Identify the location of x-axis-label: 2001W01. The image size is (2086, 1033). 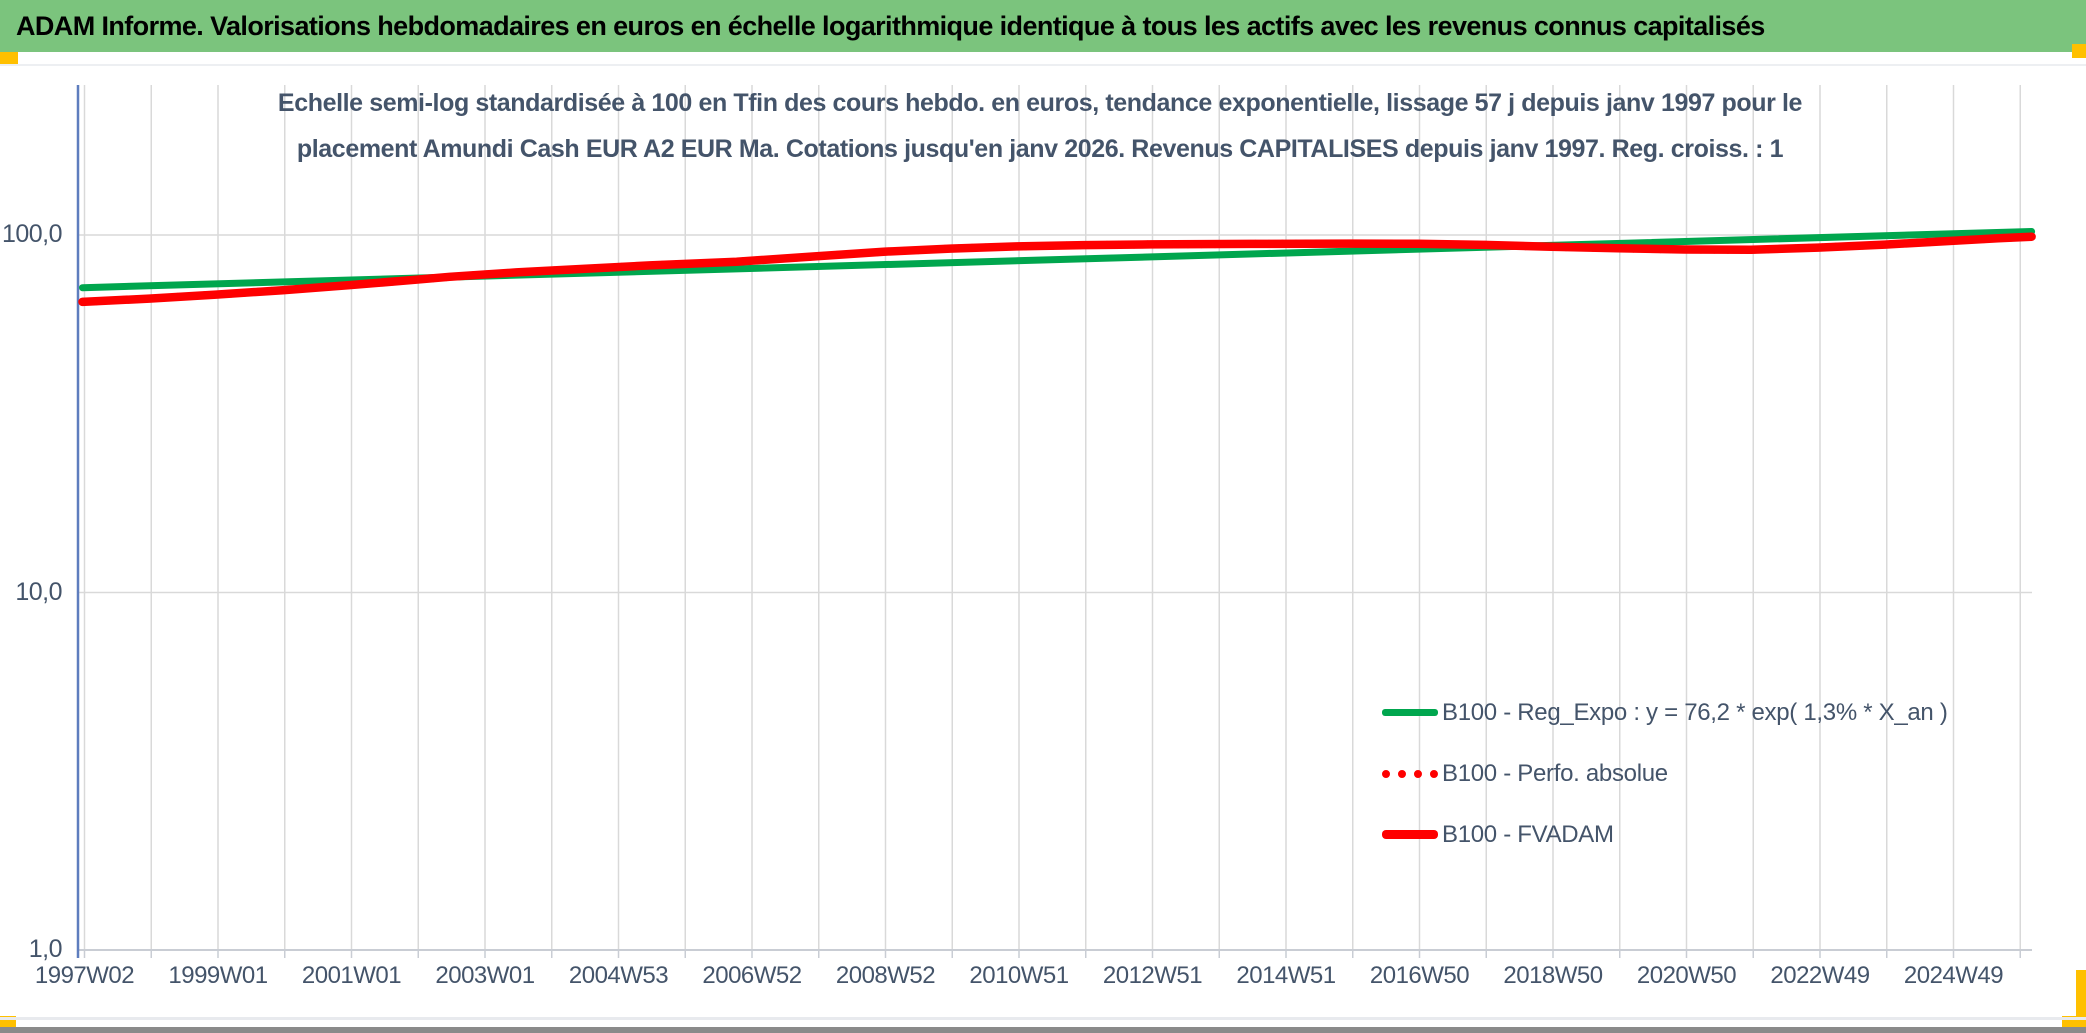
(351, 975).